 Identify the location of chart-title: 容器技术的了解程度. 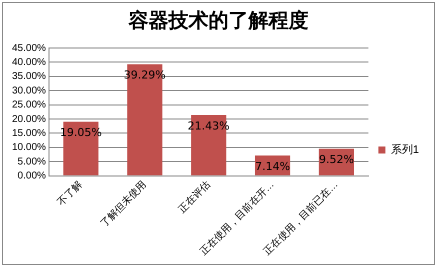
(219, 20).